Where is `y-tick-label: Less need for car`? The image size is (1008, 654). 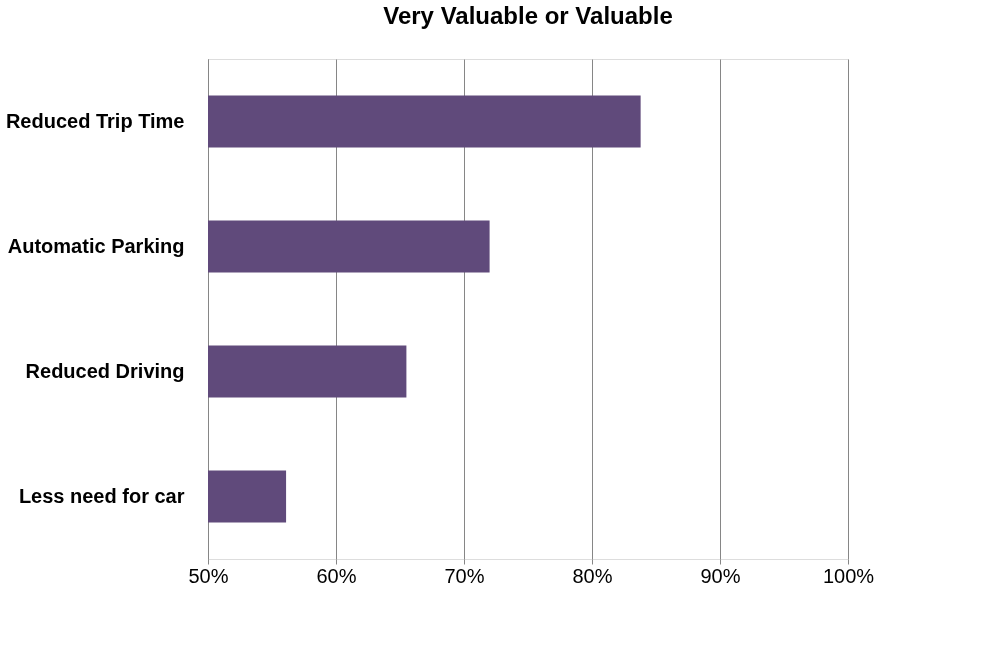 y-tick-label: Less need for car is located at coordinates (101, 495).